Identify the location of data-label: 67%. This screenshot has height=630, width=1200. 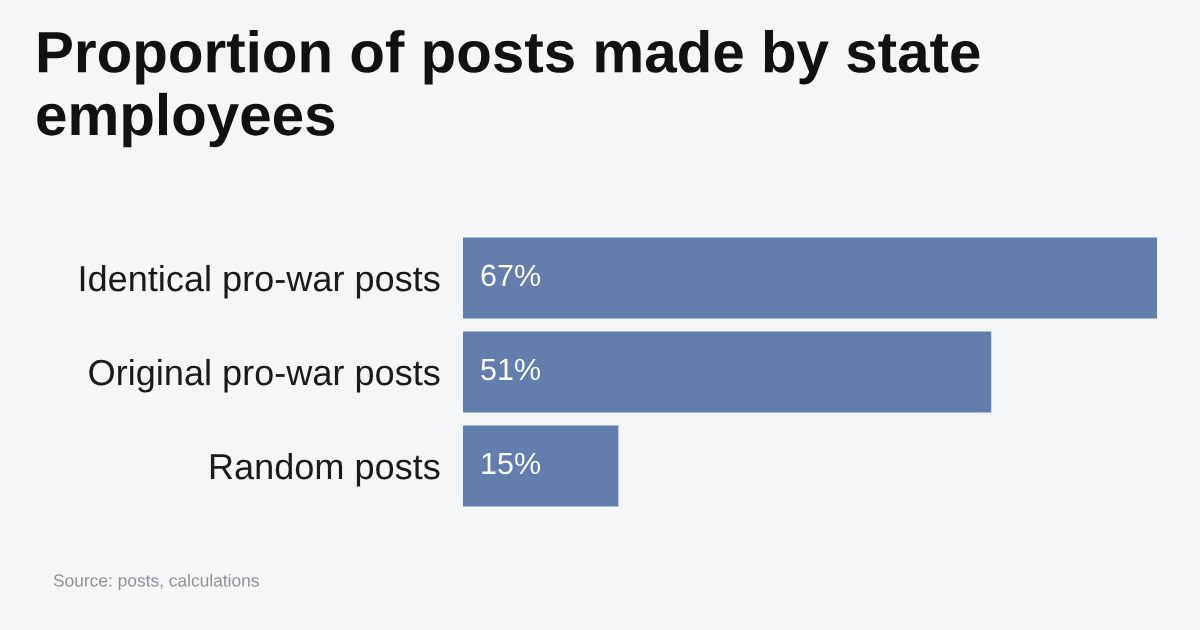
(511, 275).